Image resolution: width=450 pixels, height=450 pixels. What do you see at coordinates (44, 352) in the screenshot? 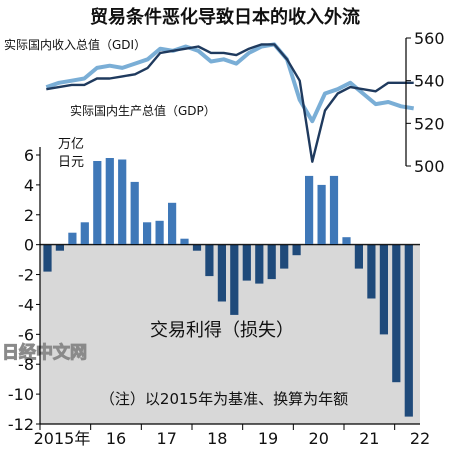
I see `watermark-text: 日经中文网` at bounding box center [44, 352].